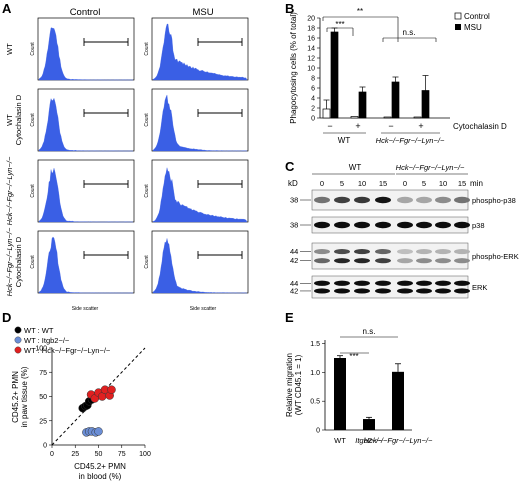 Image resolution: width=520 pixels, height=488 pixels. I want to click on y-tick-label: 0, so click(313, 119).